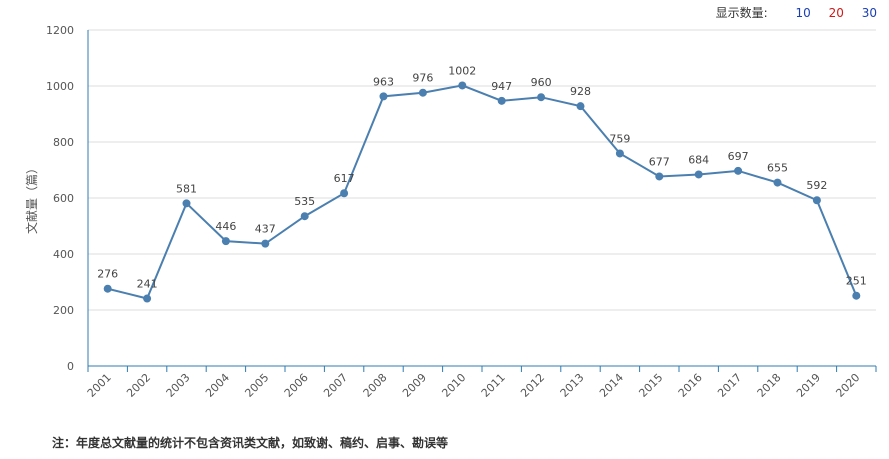 The image size is (889, 459). What do you see at coordinates (217, 385) in the screenshot?
I see `x-tick-label: 2004` at bounding box center [217, 385].